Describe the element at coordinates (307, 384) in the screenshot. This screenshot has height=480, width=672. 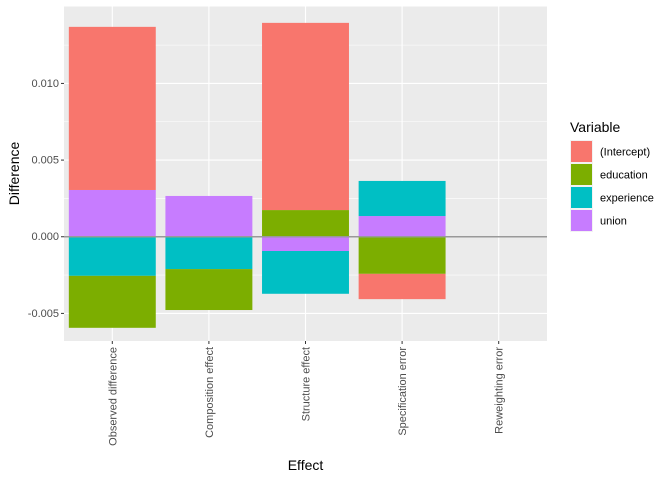
I see `x-tick-label: Structure effect` at that location.